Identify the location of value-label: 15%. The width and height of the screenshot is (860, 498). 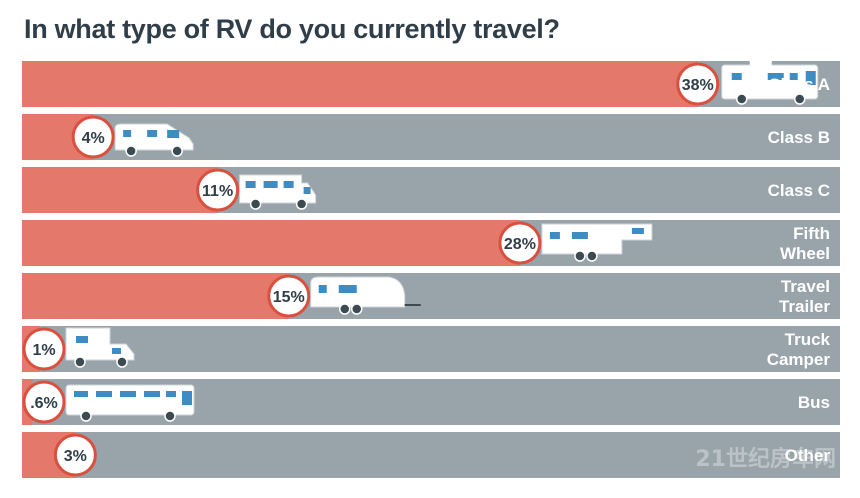
(289, 297).